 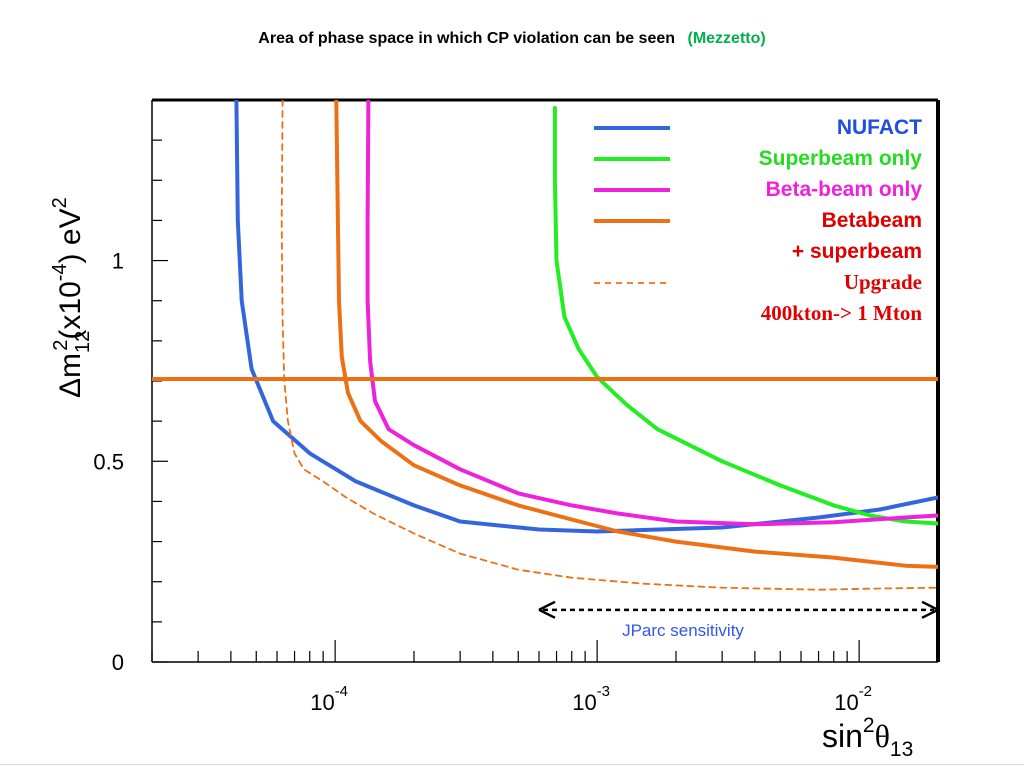 I want to click on jparc-annotation-label: JParc sensitivity, so click(x=683, y=630).